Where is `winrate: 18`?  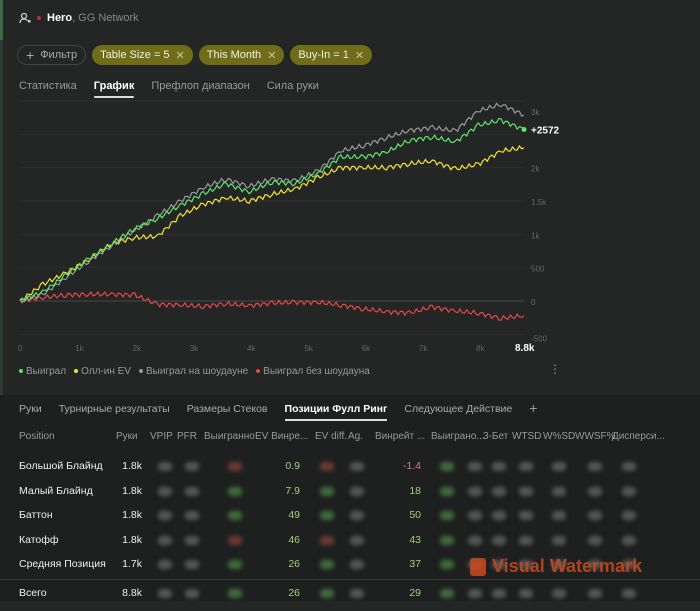
winrate: 18 is located at coordinates (415, 490).